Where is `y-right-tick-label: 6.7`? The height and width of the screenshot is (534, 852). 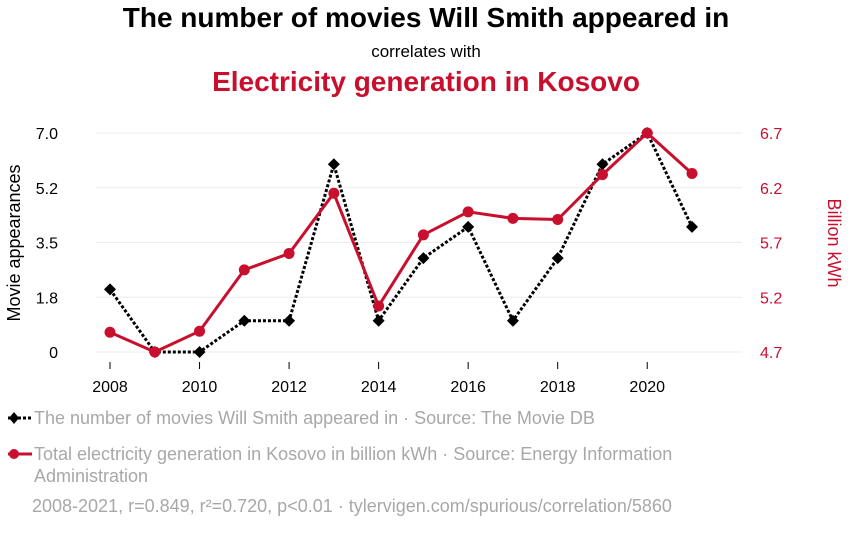 y-right-tick-label: 6.7 is located at coordinates (771, 134).